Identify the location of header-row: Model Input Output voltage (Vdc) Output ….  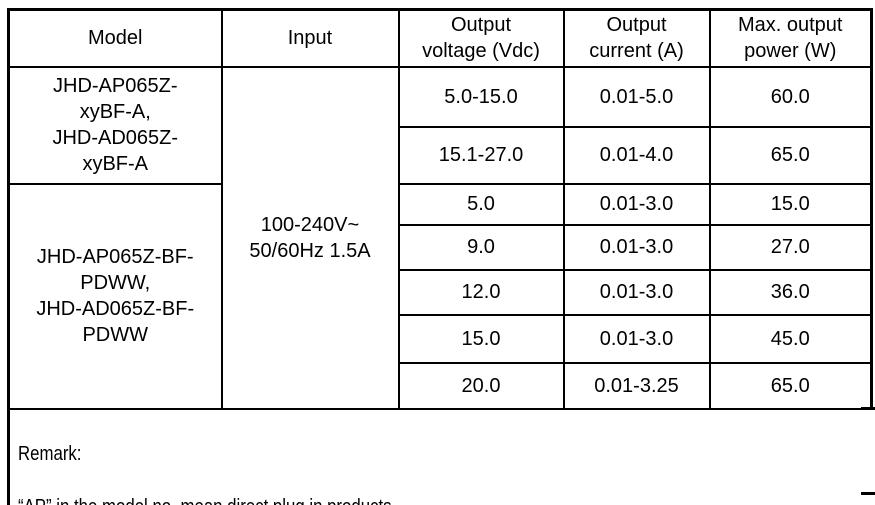
(440, 38).